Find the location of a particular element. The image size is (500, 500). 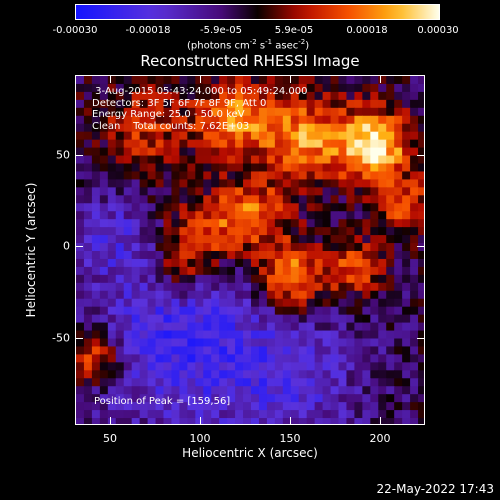

x-tick-label: 100 is located at coordinates (200, 438).